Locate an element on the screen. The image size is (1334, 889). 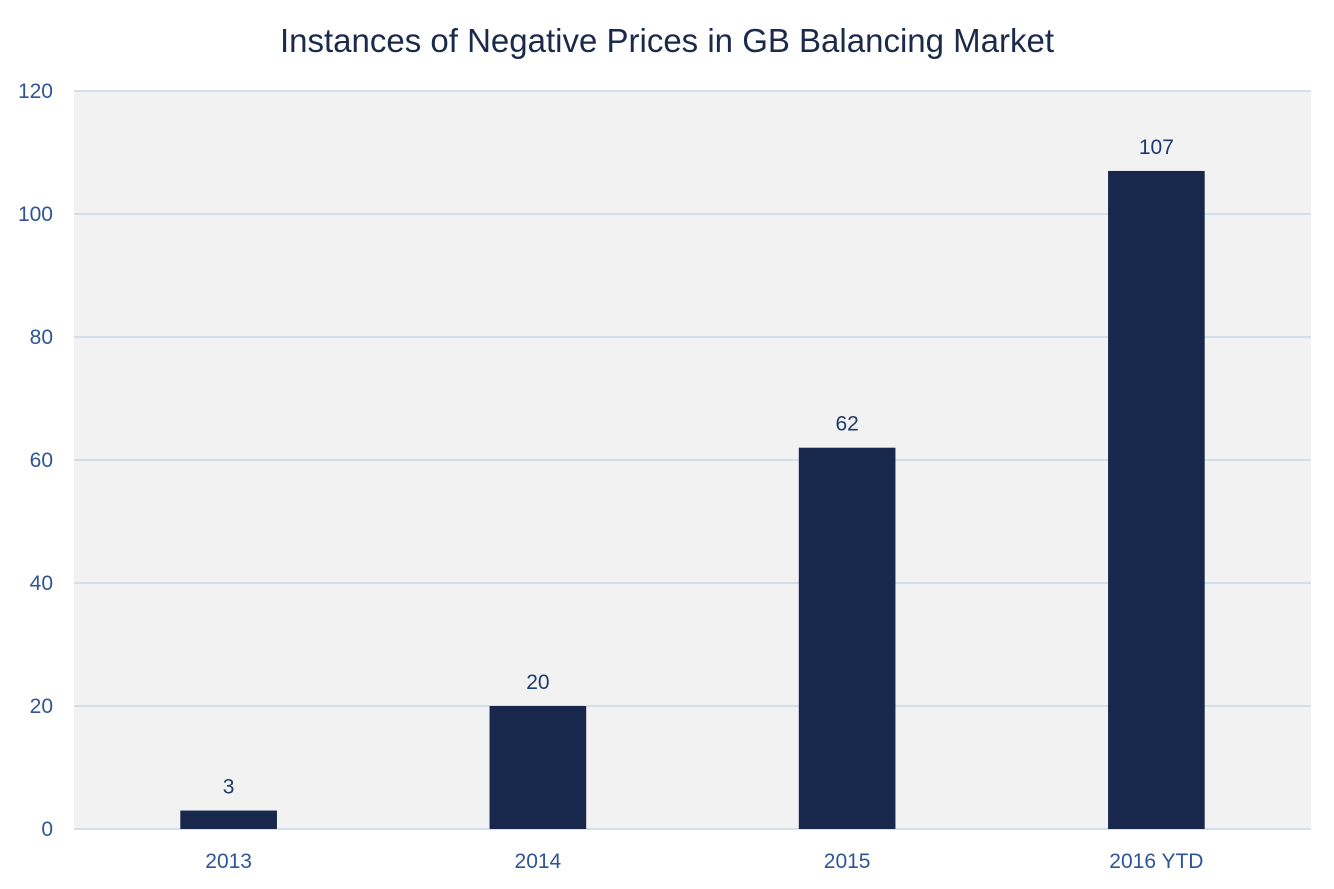
y-axis: 0 20 40 60 80 100 120 is located at coordinates (35, 460).